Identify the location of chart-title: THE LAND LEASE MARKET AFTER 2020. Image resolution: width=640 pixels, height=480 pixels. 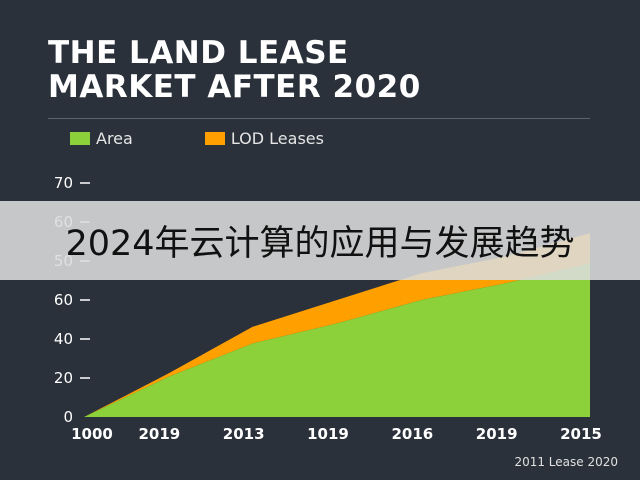
(328, 70).